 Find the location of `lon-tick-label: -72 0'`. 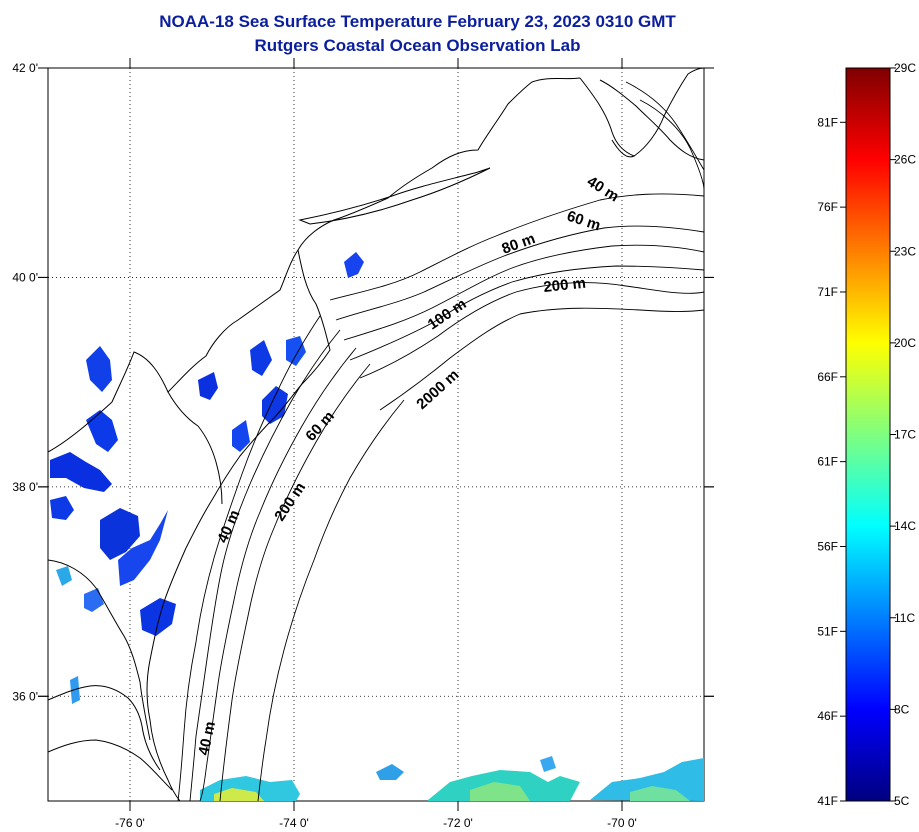

lon-tick-label: -72 0' is located at coordinates (458, 823).